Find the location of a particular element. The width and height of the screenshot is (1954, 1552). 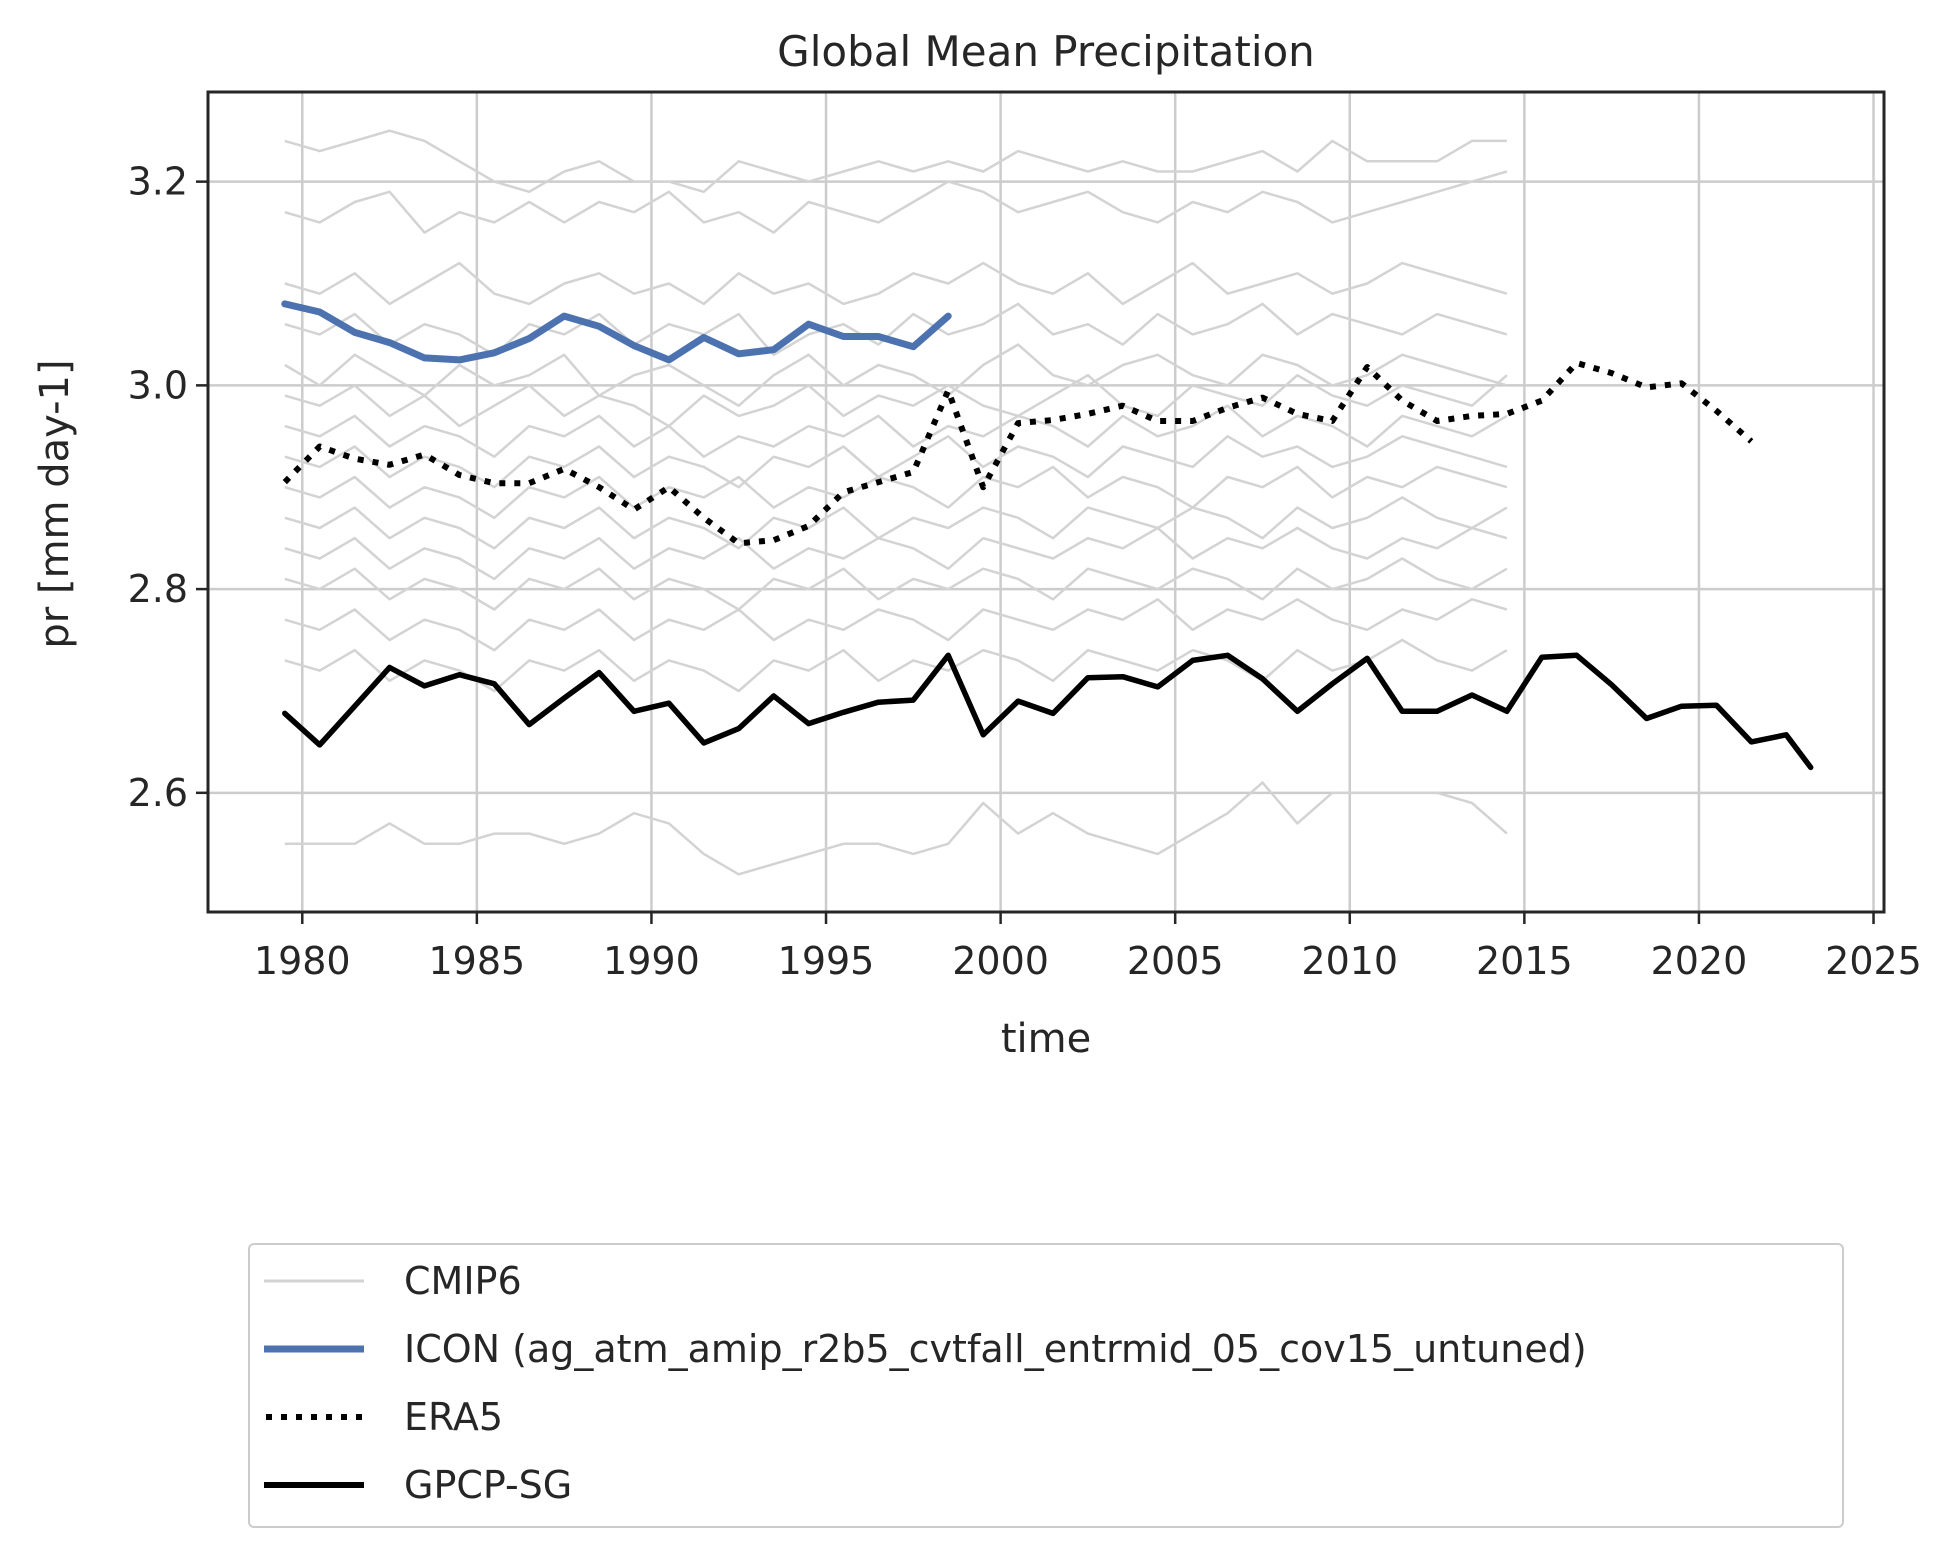

legend-swatch-cmip6 is located at coordinates (314, 1281).